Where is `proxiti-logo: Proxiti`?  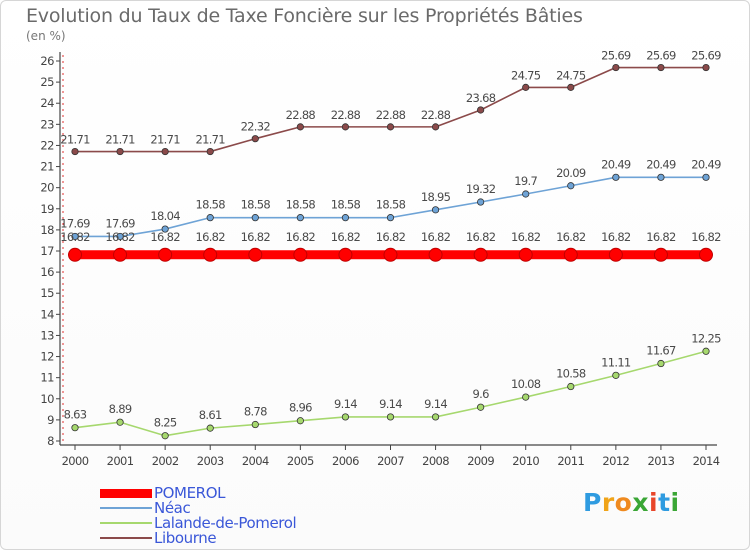 proxiti-logo: Proxiti is located at coordinates (631, 502).